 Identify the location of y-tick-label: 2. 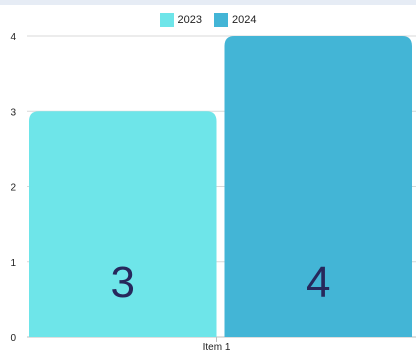
(13, 188).